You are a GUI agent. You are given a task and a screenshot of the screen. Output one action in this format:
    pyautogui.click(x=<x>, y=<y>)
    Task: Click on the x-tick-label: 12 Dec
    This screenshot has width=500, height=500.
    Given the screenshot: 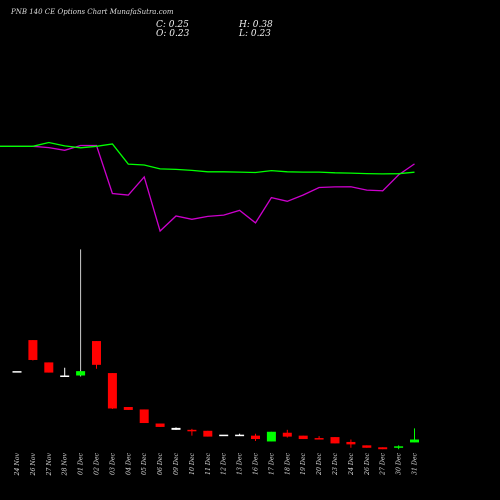 What is the action you would take?
    pyautogui.click(x=224, y=463)
    